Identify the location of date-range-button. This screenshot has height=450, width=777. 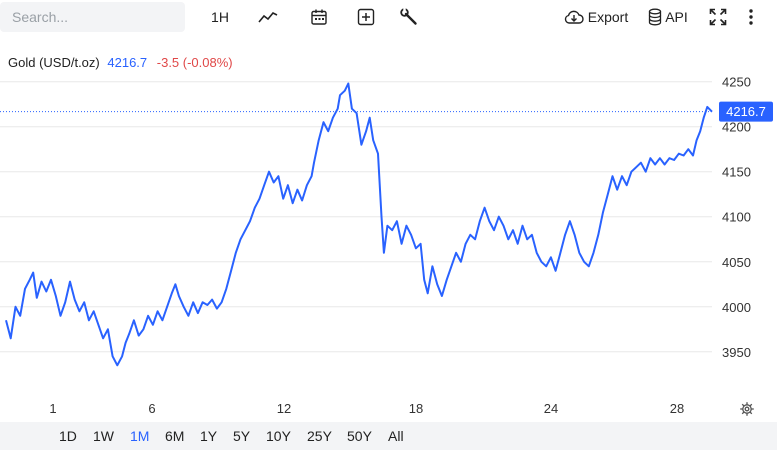
(319, 17).